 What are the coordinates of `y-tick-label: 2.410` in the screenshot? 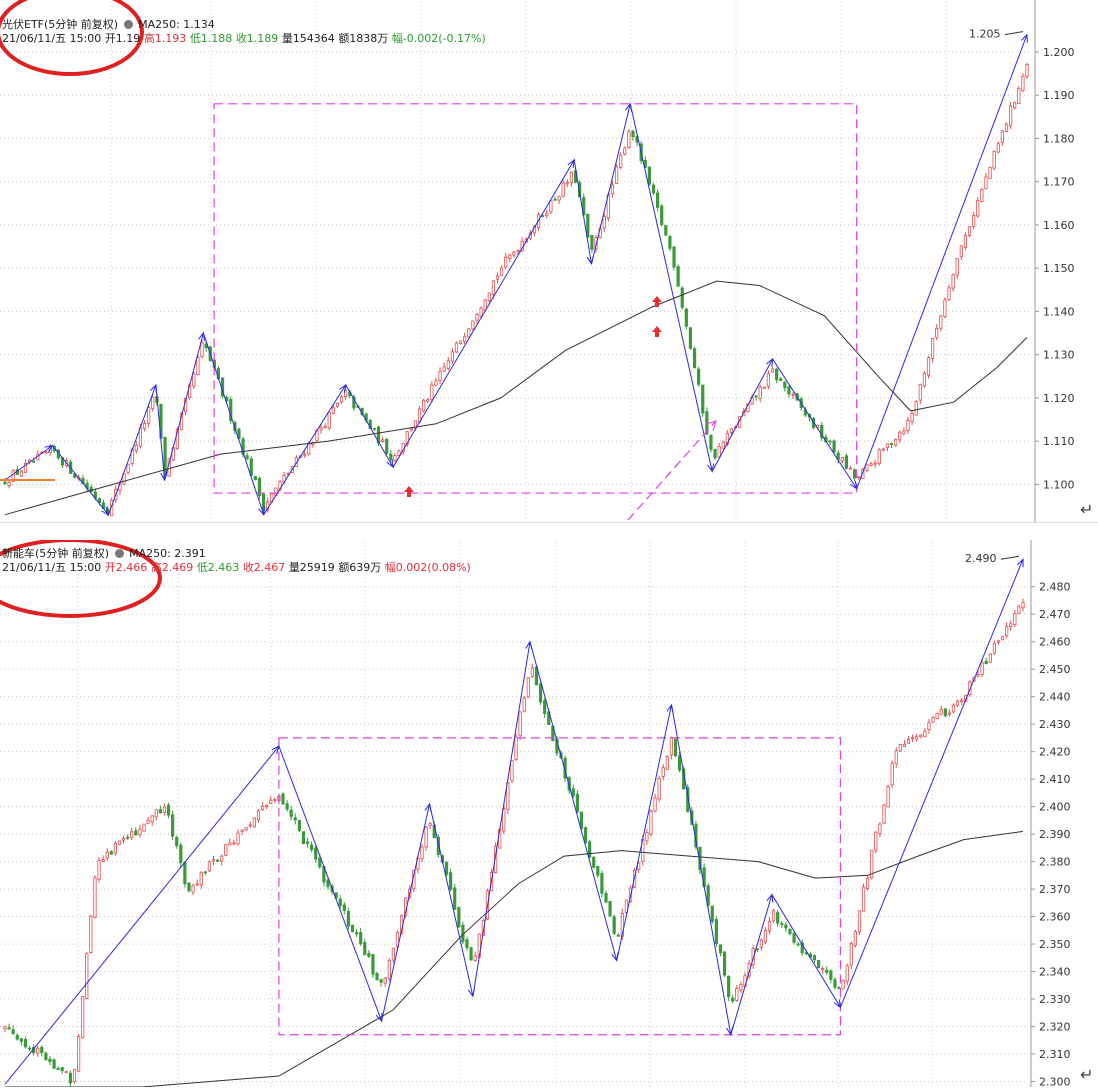 It's located at (1055, 779).